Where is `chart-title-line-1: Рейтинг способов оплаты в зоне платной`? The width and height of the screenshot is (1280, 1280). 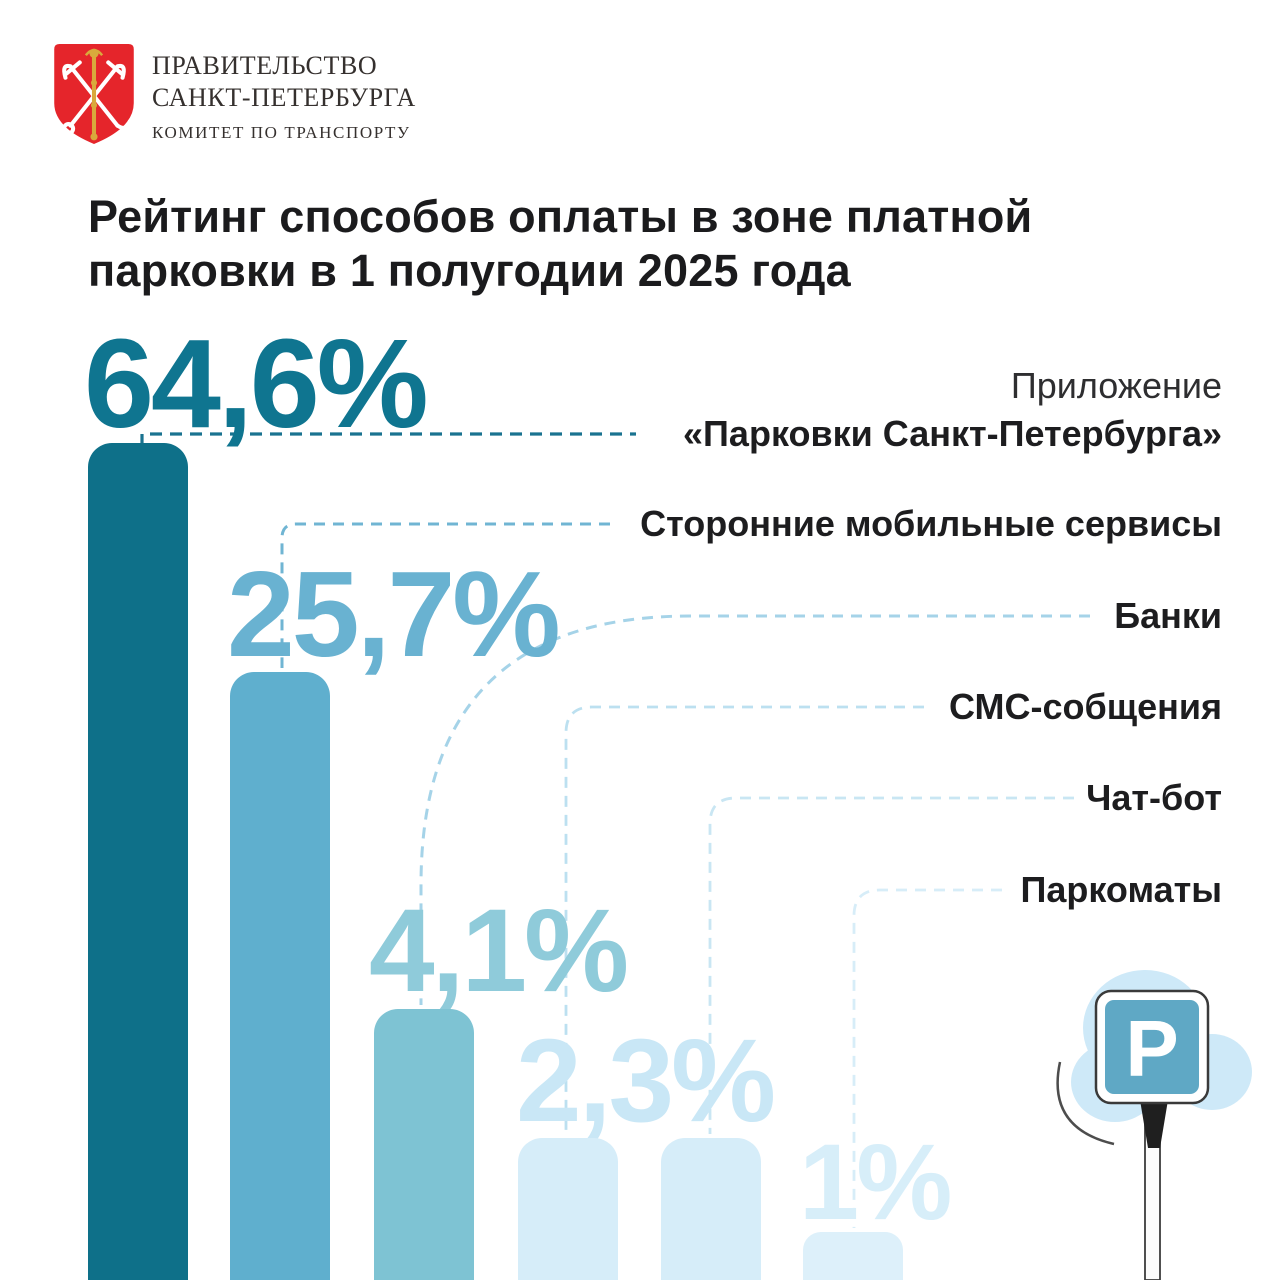 chart-title-line-1: Рейтинг способов оплаты в зоне платной is located at coordinates (560, 216).